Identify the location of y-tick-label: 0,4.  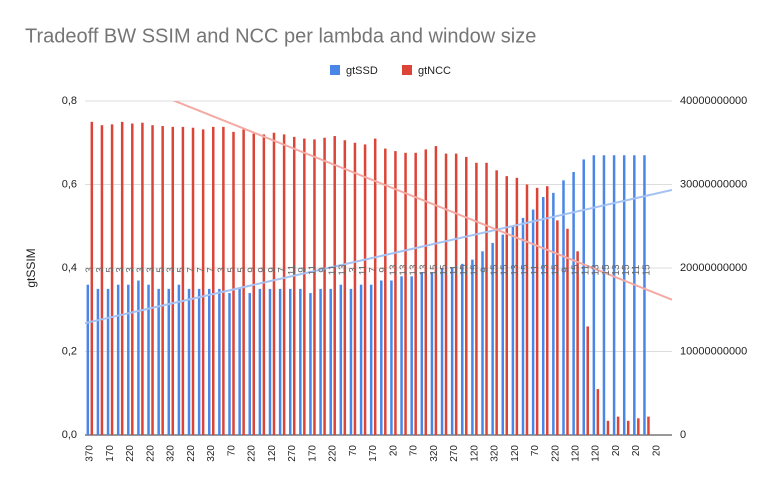
(69, 268).